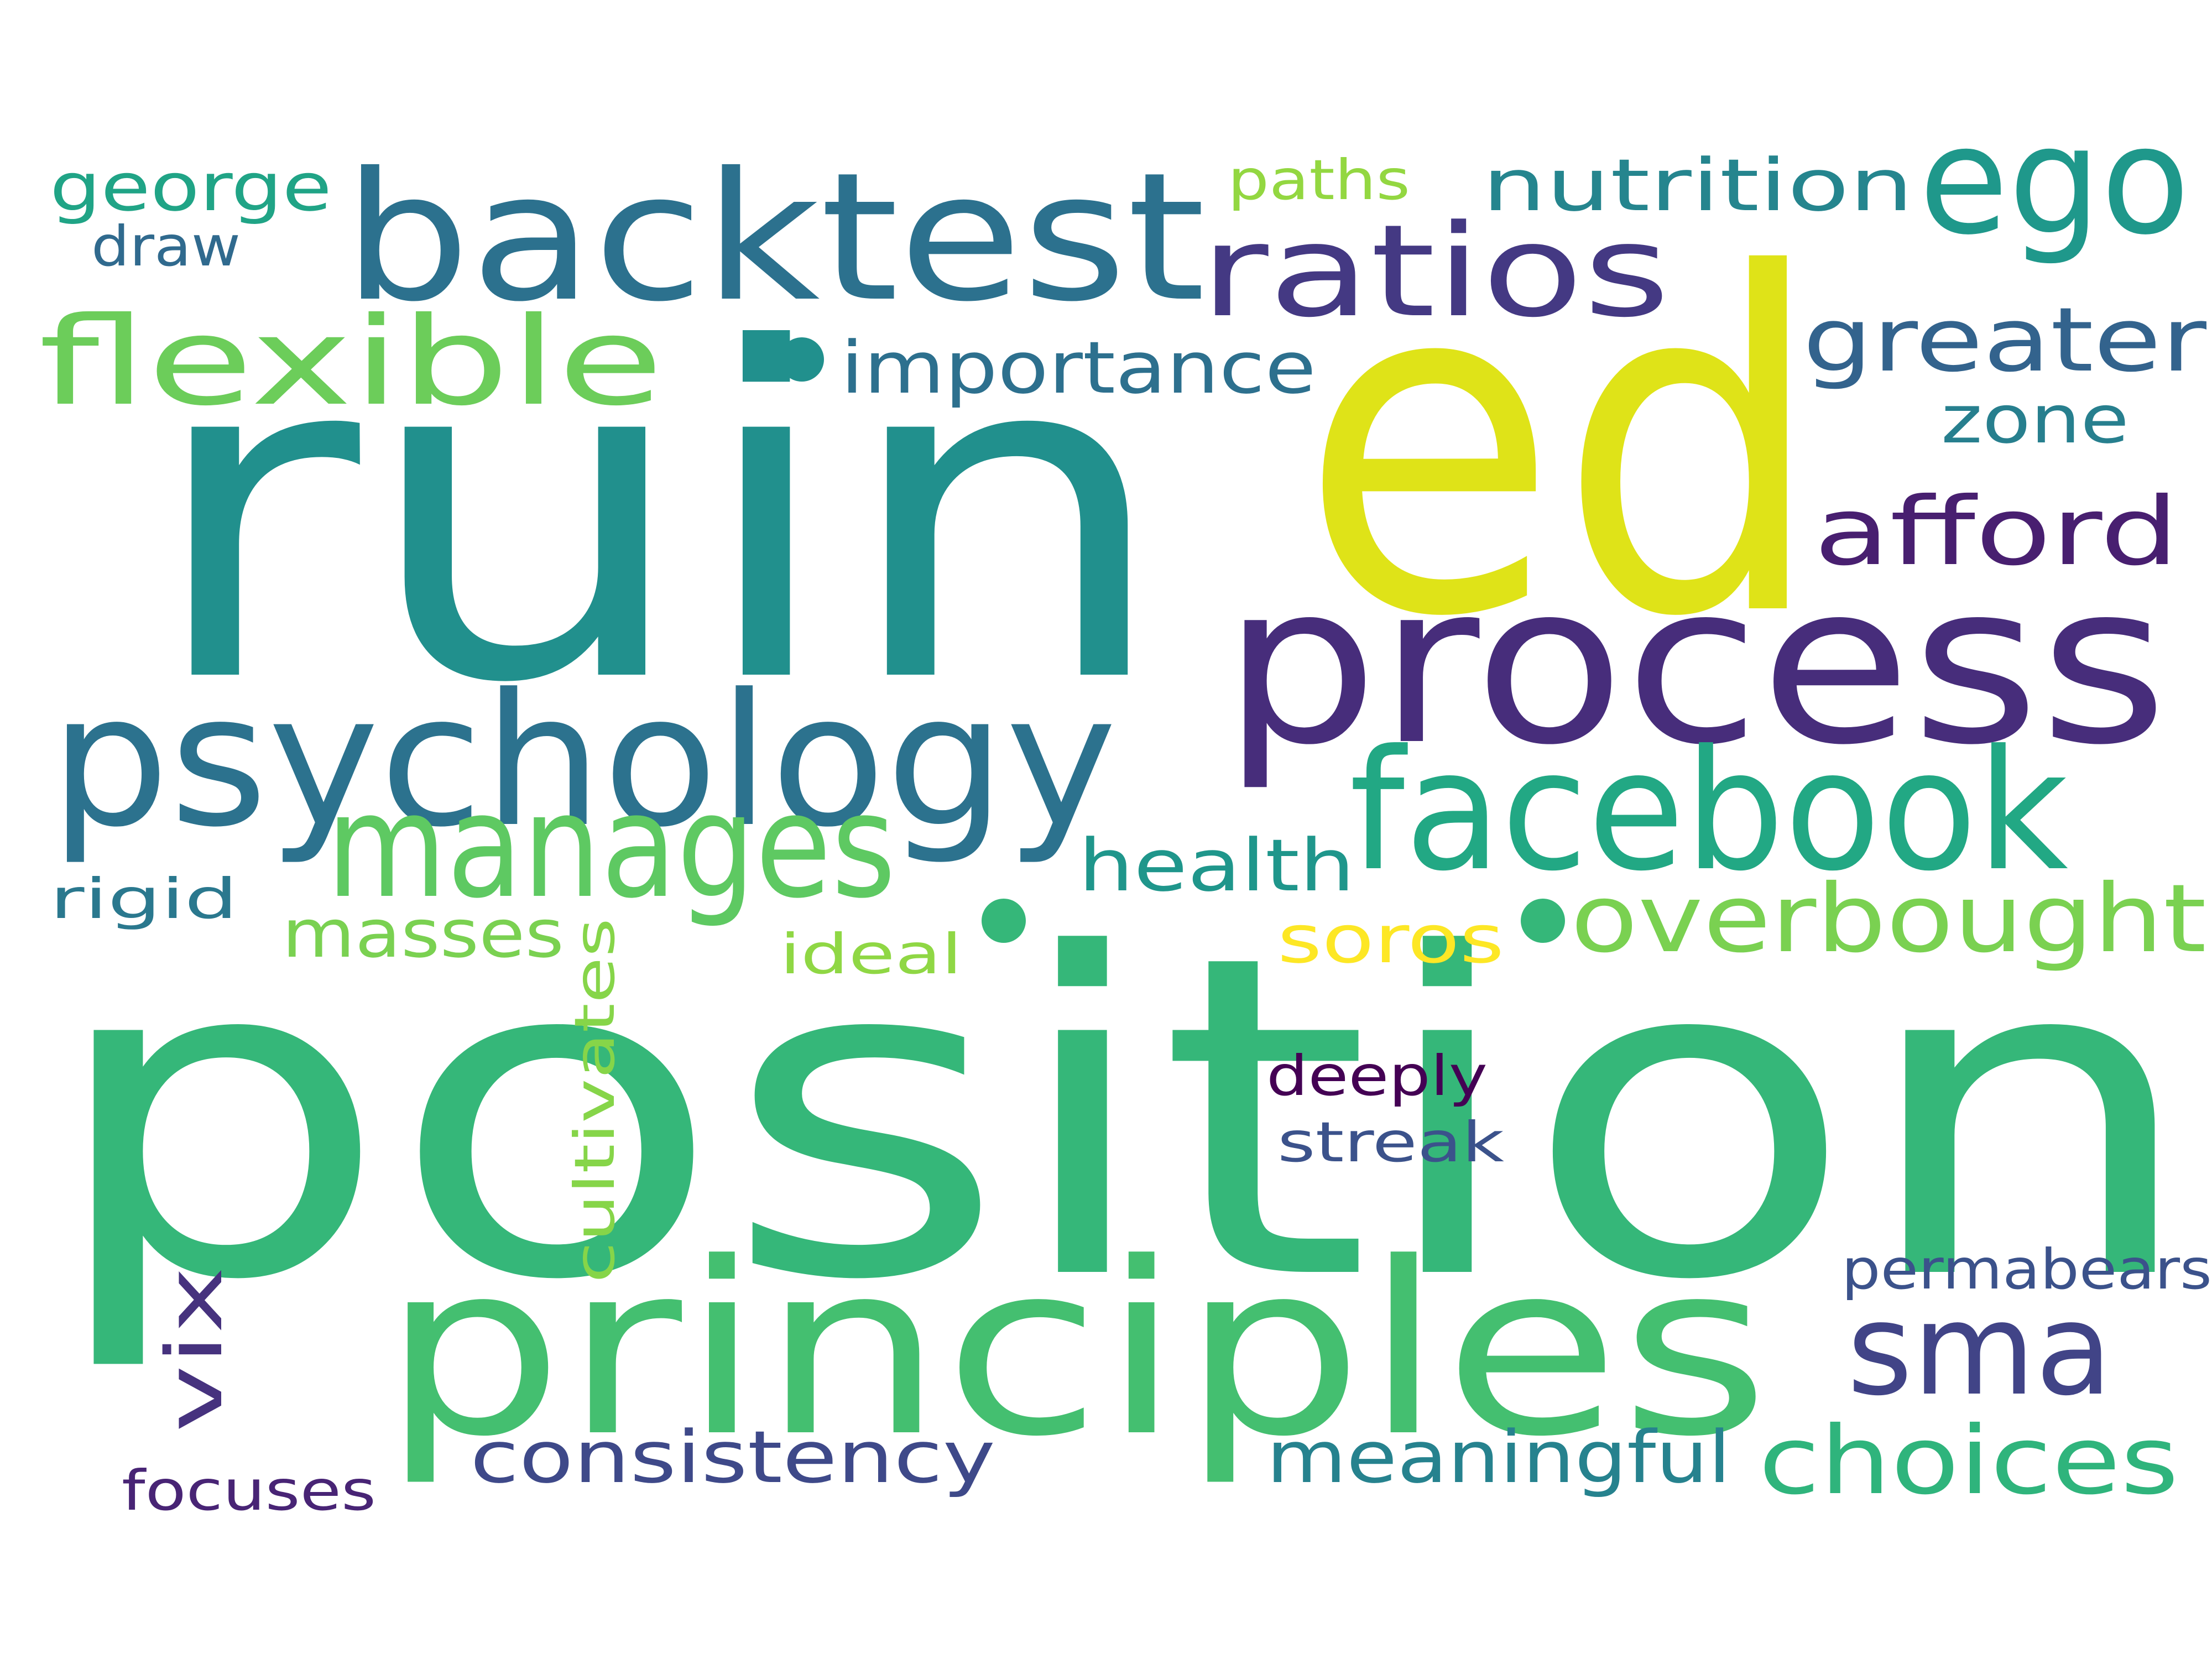 The height and width of the screenshot is (1659, 2212). I want to click on word-ruin: ruin, so click(658, 518).